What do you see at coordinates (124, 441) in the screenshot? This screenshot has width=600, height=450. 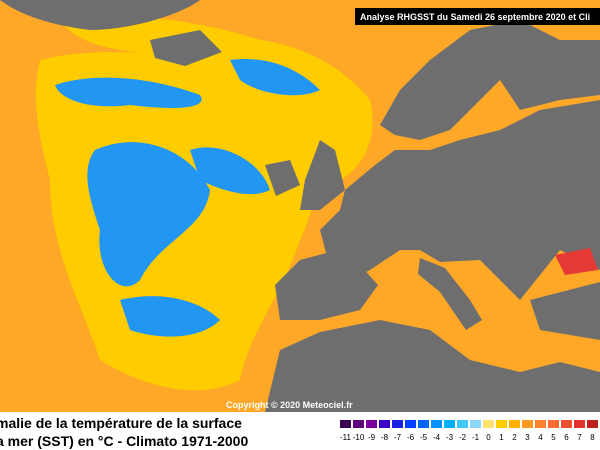 I see `caption-line: a mer (SST) en °C - Climato 1971-2000` at bounding box center [124, 441].